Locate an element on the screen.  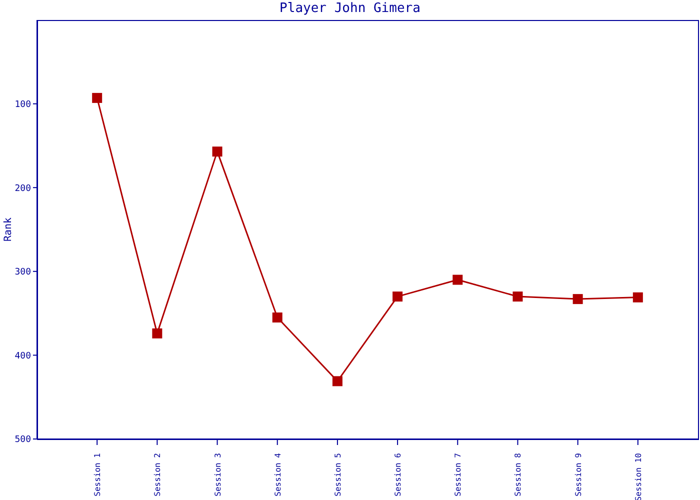
x-tick-label: Session 2 is located at coordinates (157, 474).